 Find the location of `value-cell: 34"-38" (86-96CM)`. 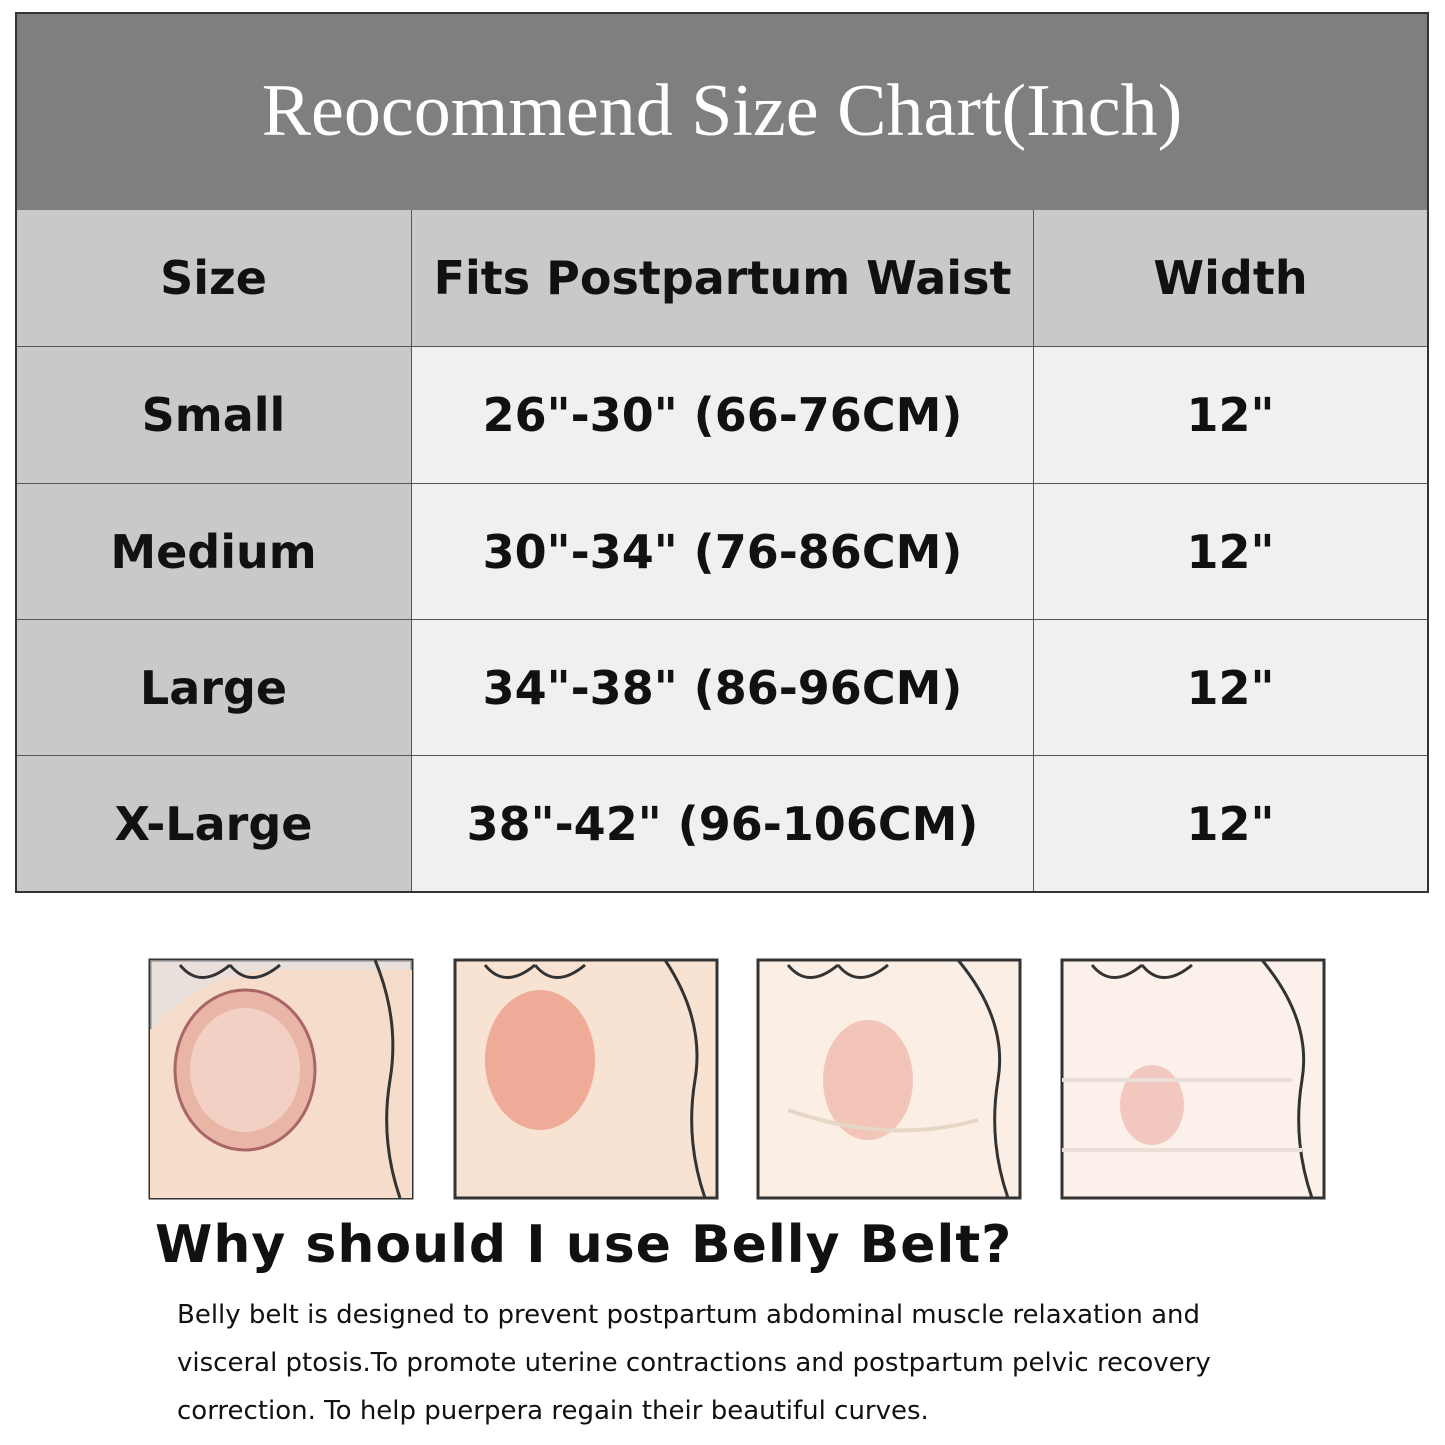

value-cell: 34"-38" (86-96CM) is located at coordinates (723, 688).